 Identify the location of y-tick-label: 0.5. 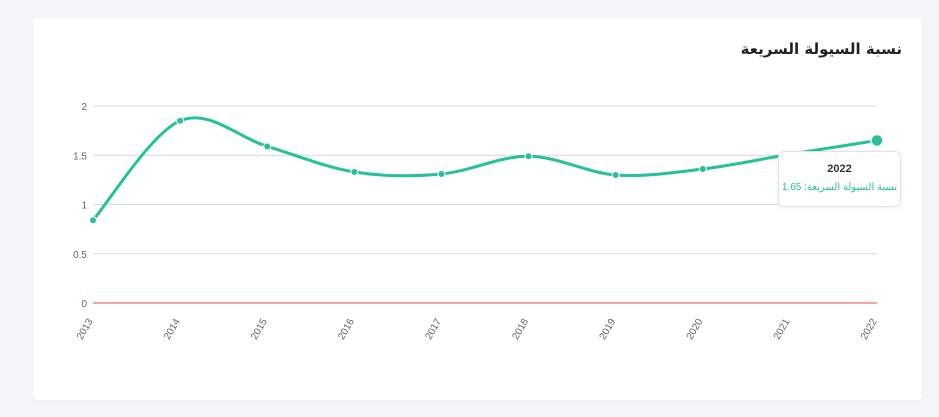
(80, 255).